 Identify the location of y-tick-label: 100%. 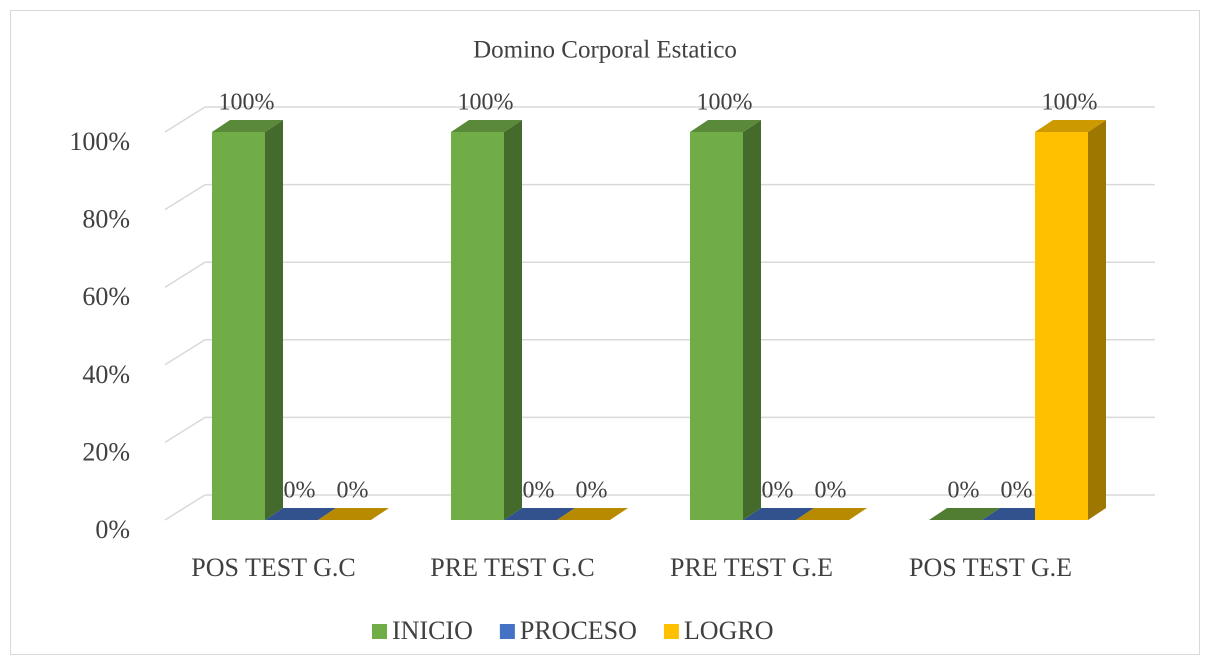
(99, 141).